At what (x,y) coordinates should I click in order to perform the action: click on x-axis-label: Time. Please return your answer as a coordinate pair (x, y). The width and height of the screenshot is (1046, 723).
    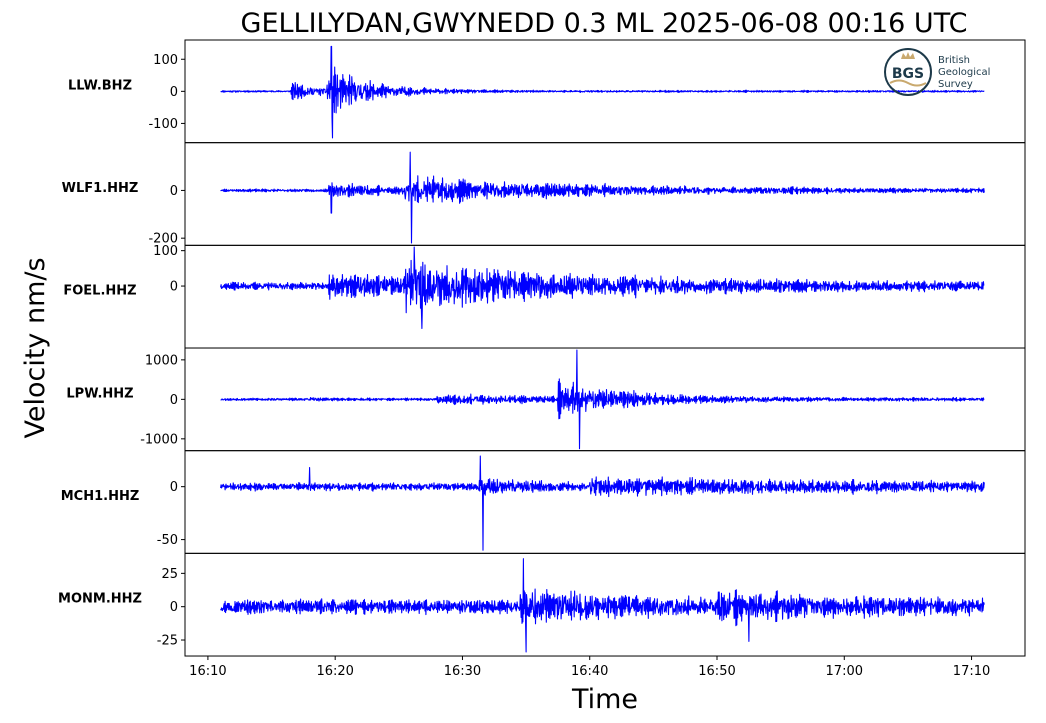
    Looking at the image, I should click on (604, 699).